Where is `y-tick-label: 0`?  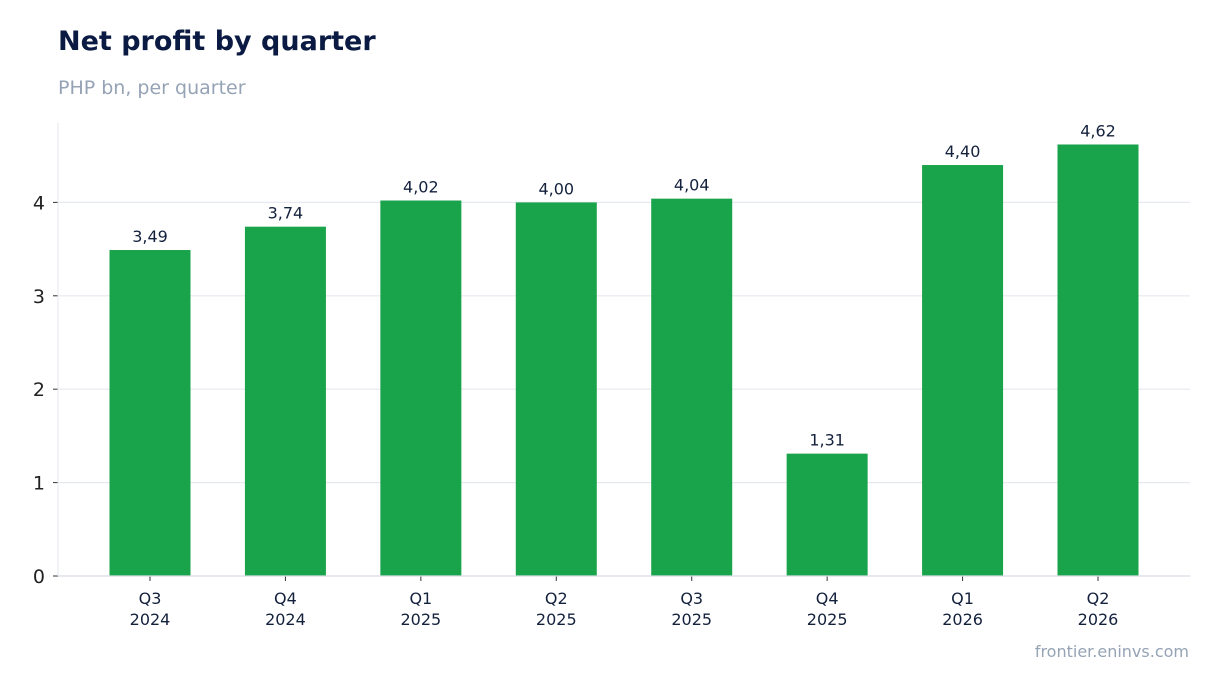 y-tick-label: 0 is located at coordinates (39, 577).